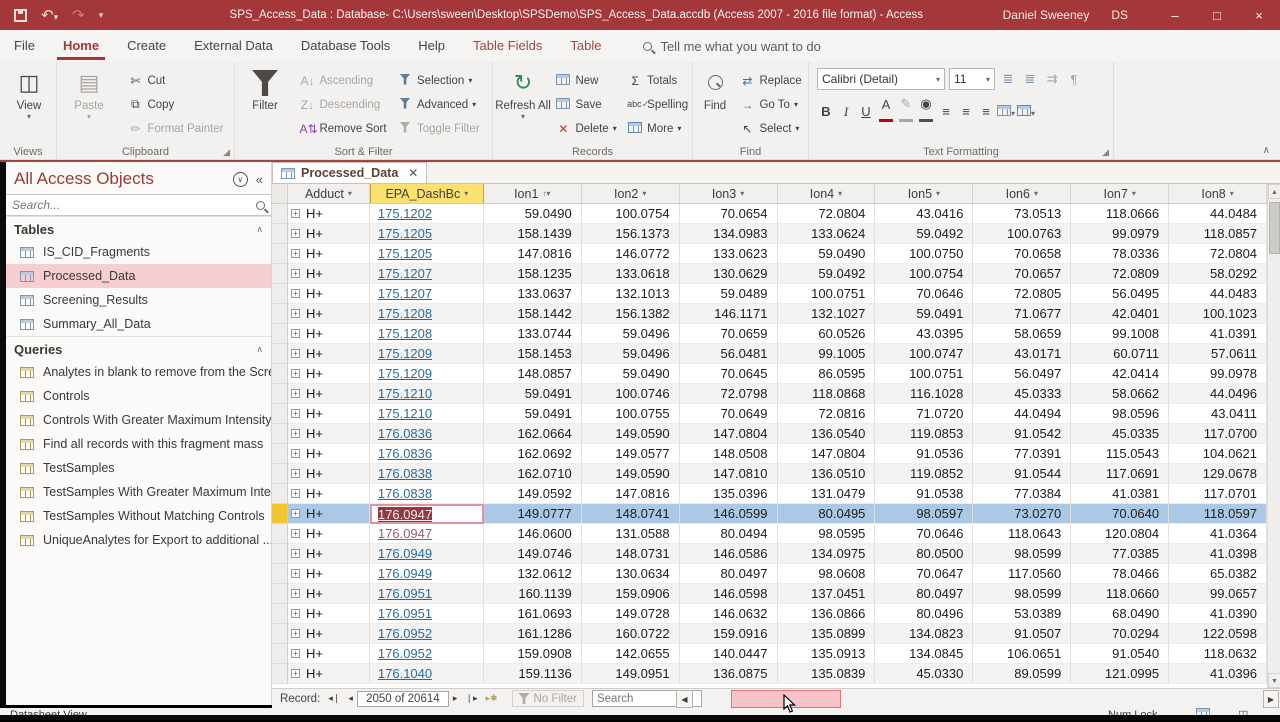 Image resolution: width=1280 pixels, height=722 pixels. Describe the element at coordinates (1022, 614) in the screenshot. I see `cell-ion6: 53.0389` at that location.